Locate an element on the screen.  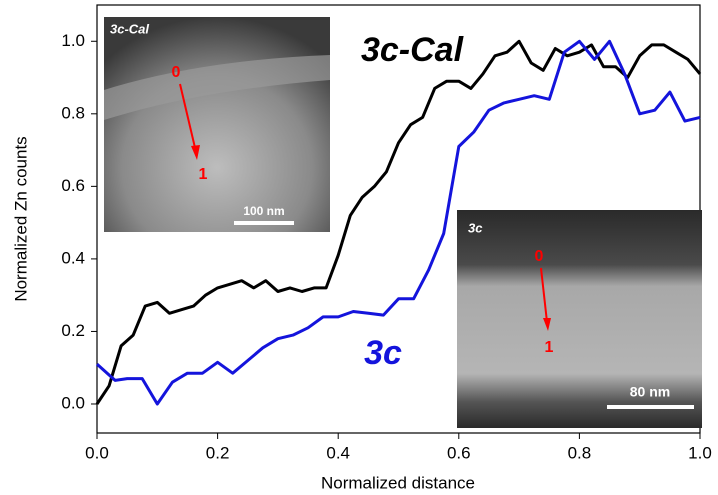
annotation: 3c is located at coordinates (383, 353).